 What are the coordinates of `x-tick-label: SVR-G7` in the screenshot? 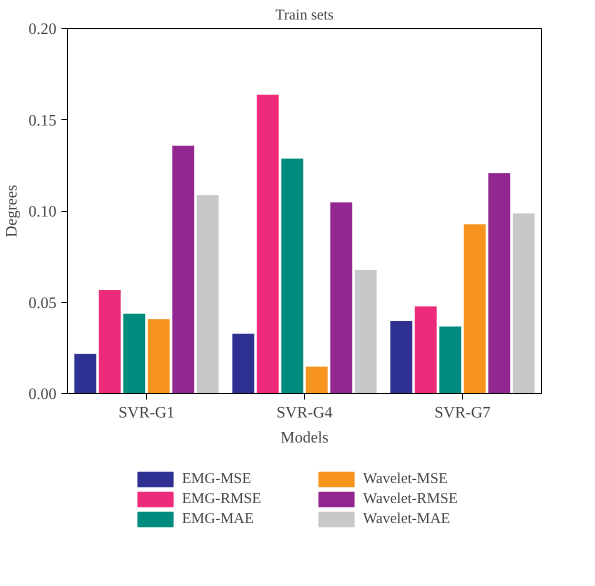 It's located at (462, 413).